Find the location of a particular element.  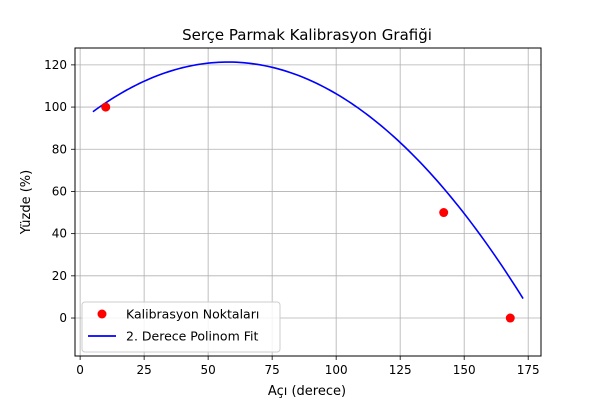

x-tick-label: 100 is located at coordinates (336, 370).